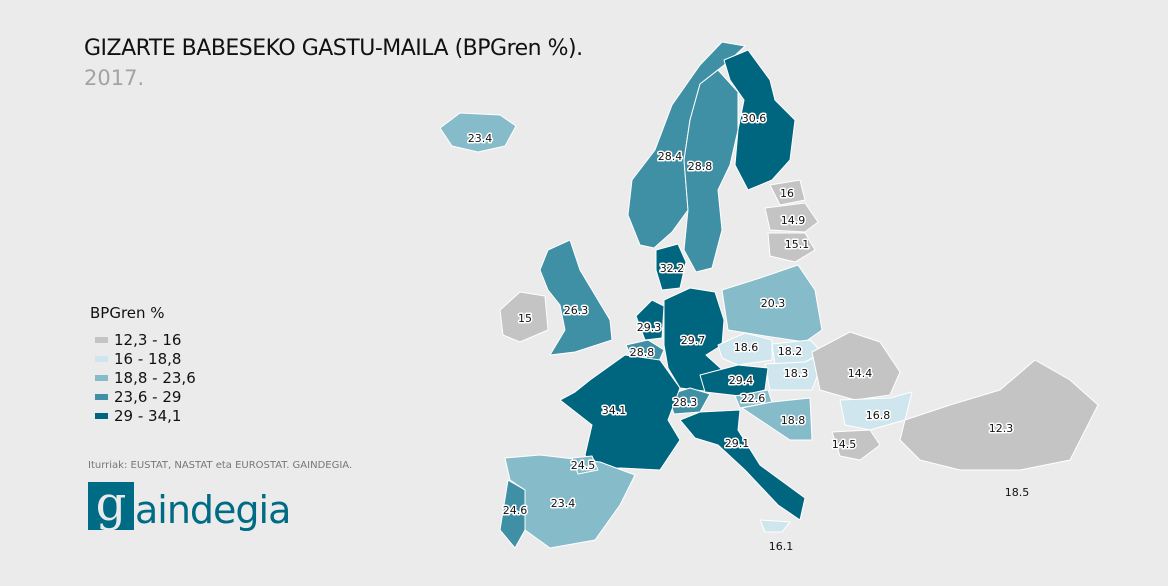 The height and width of the screenshot is (586, 1168). I want to click on legend-item: 12,3 - 16, so click(143, 339).